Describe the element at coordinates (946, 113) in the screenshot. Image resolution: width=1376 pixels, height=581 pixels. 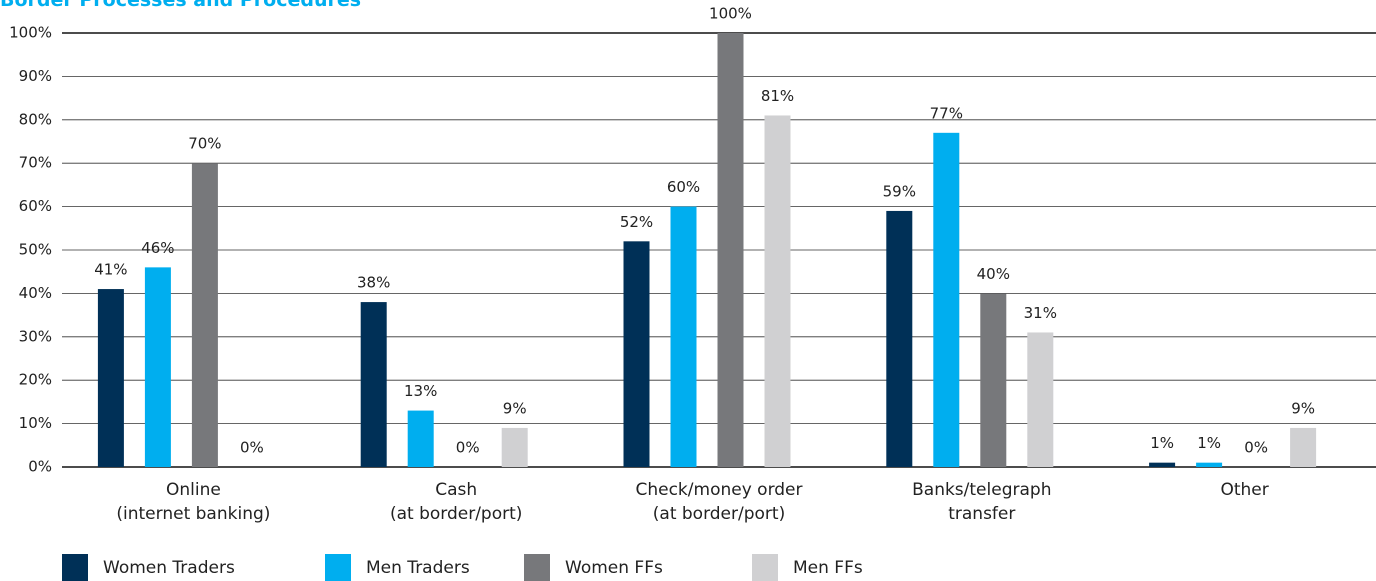
I see `data-label: 77%` at that location.